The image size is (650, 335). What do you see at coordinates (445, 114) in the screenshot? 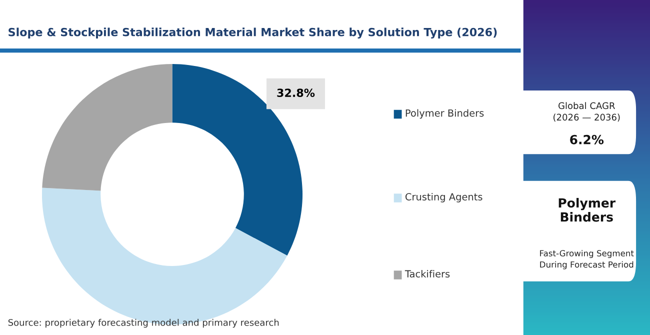
I see `legend-label: Polymer Binders` at bounding box center [445, 114].